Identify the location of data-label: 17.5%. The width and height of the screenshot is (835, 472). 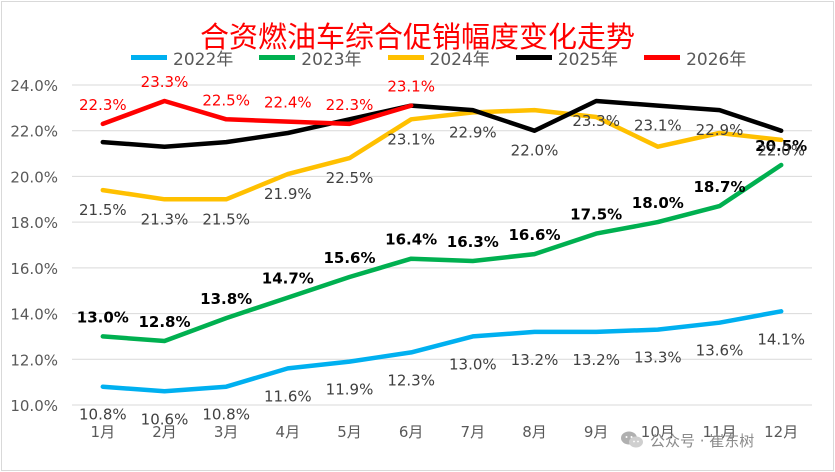
(596, 215).